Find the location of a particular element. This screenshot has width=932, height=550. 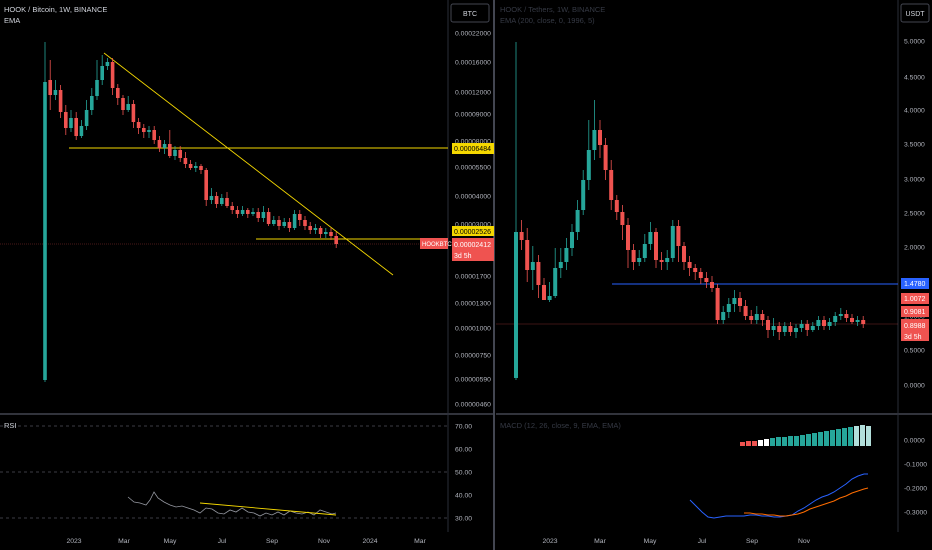

right-x-tick: 2023 is located at coordinates (549, 541).